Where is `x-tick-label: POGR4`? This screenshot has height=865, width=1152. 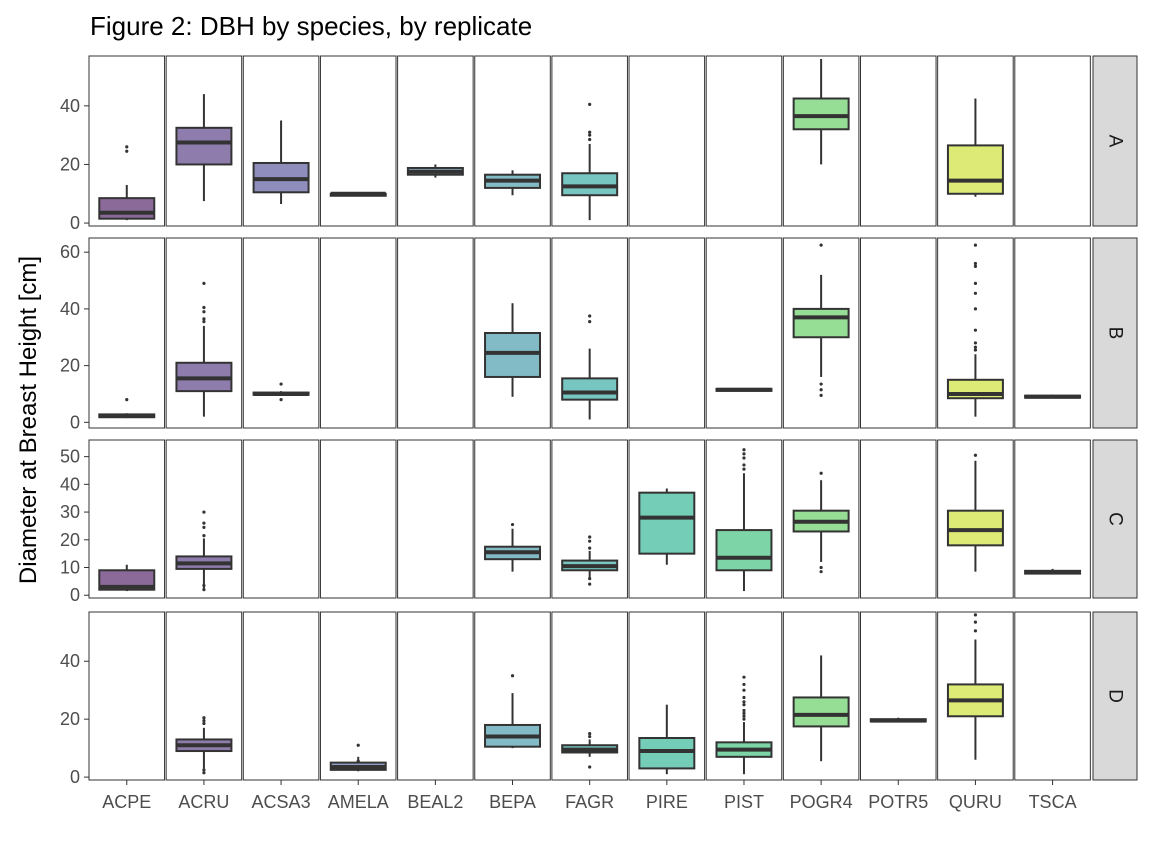
x-tick-label: POGR4 is located at coordinates (821, 802).